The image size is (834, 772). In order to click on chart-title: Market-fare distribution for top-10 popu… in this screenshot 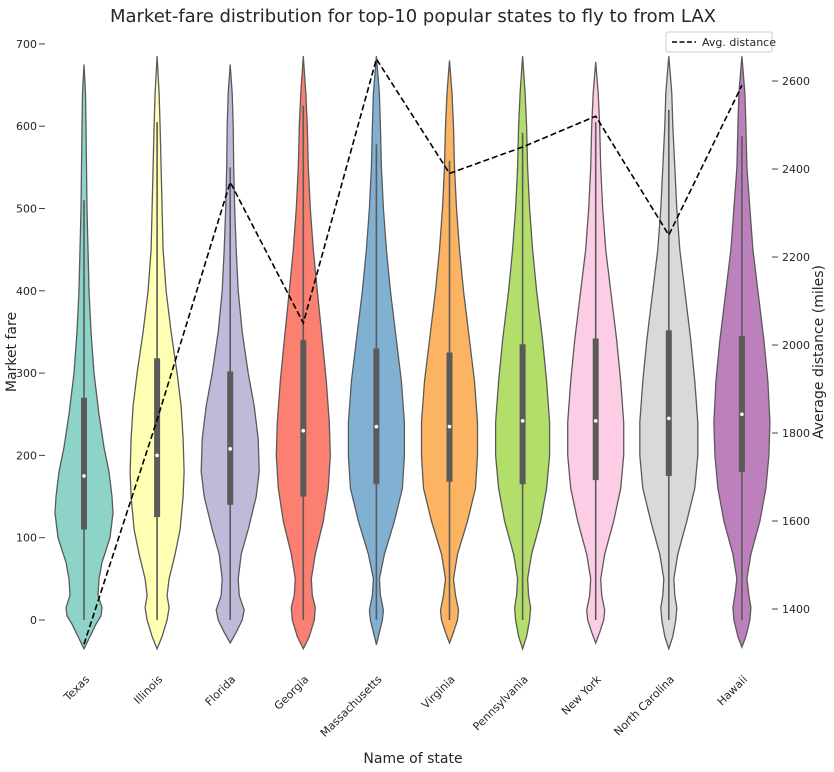, I will do `click(413, 16)`.